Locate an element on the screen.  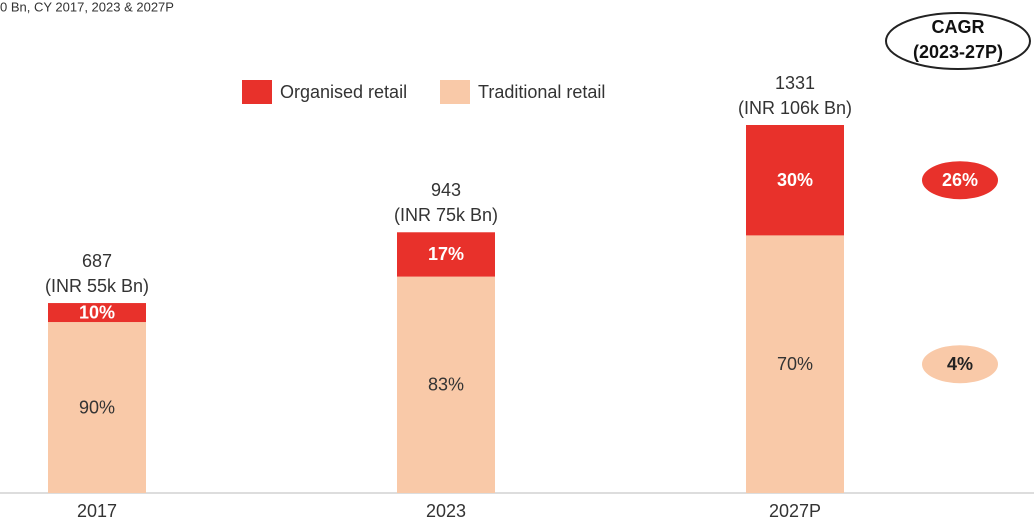
segment-label: 70% is located at coordinates (795, 364).